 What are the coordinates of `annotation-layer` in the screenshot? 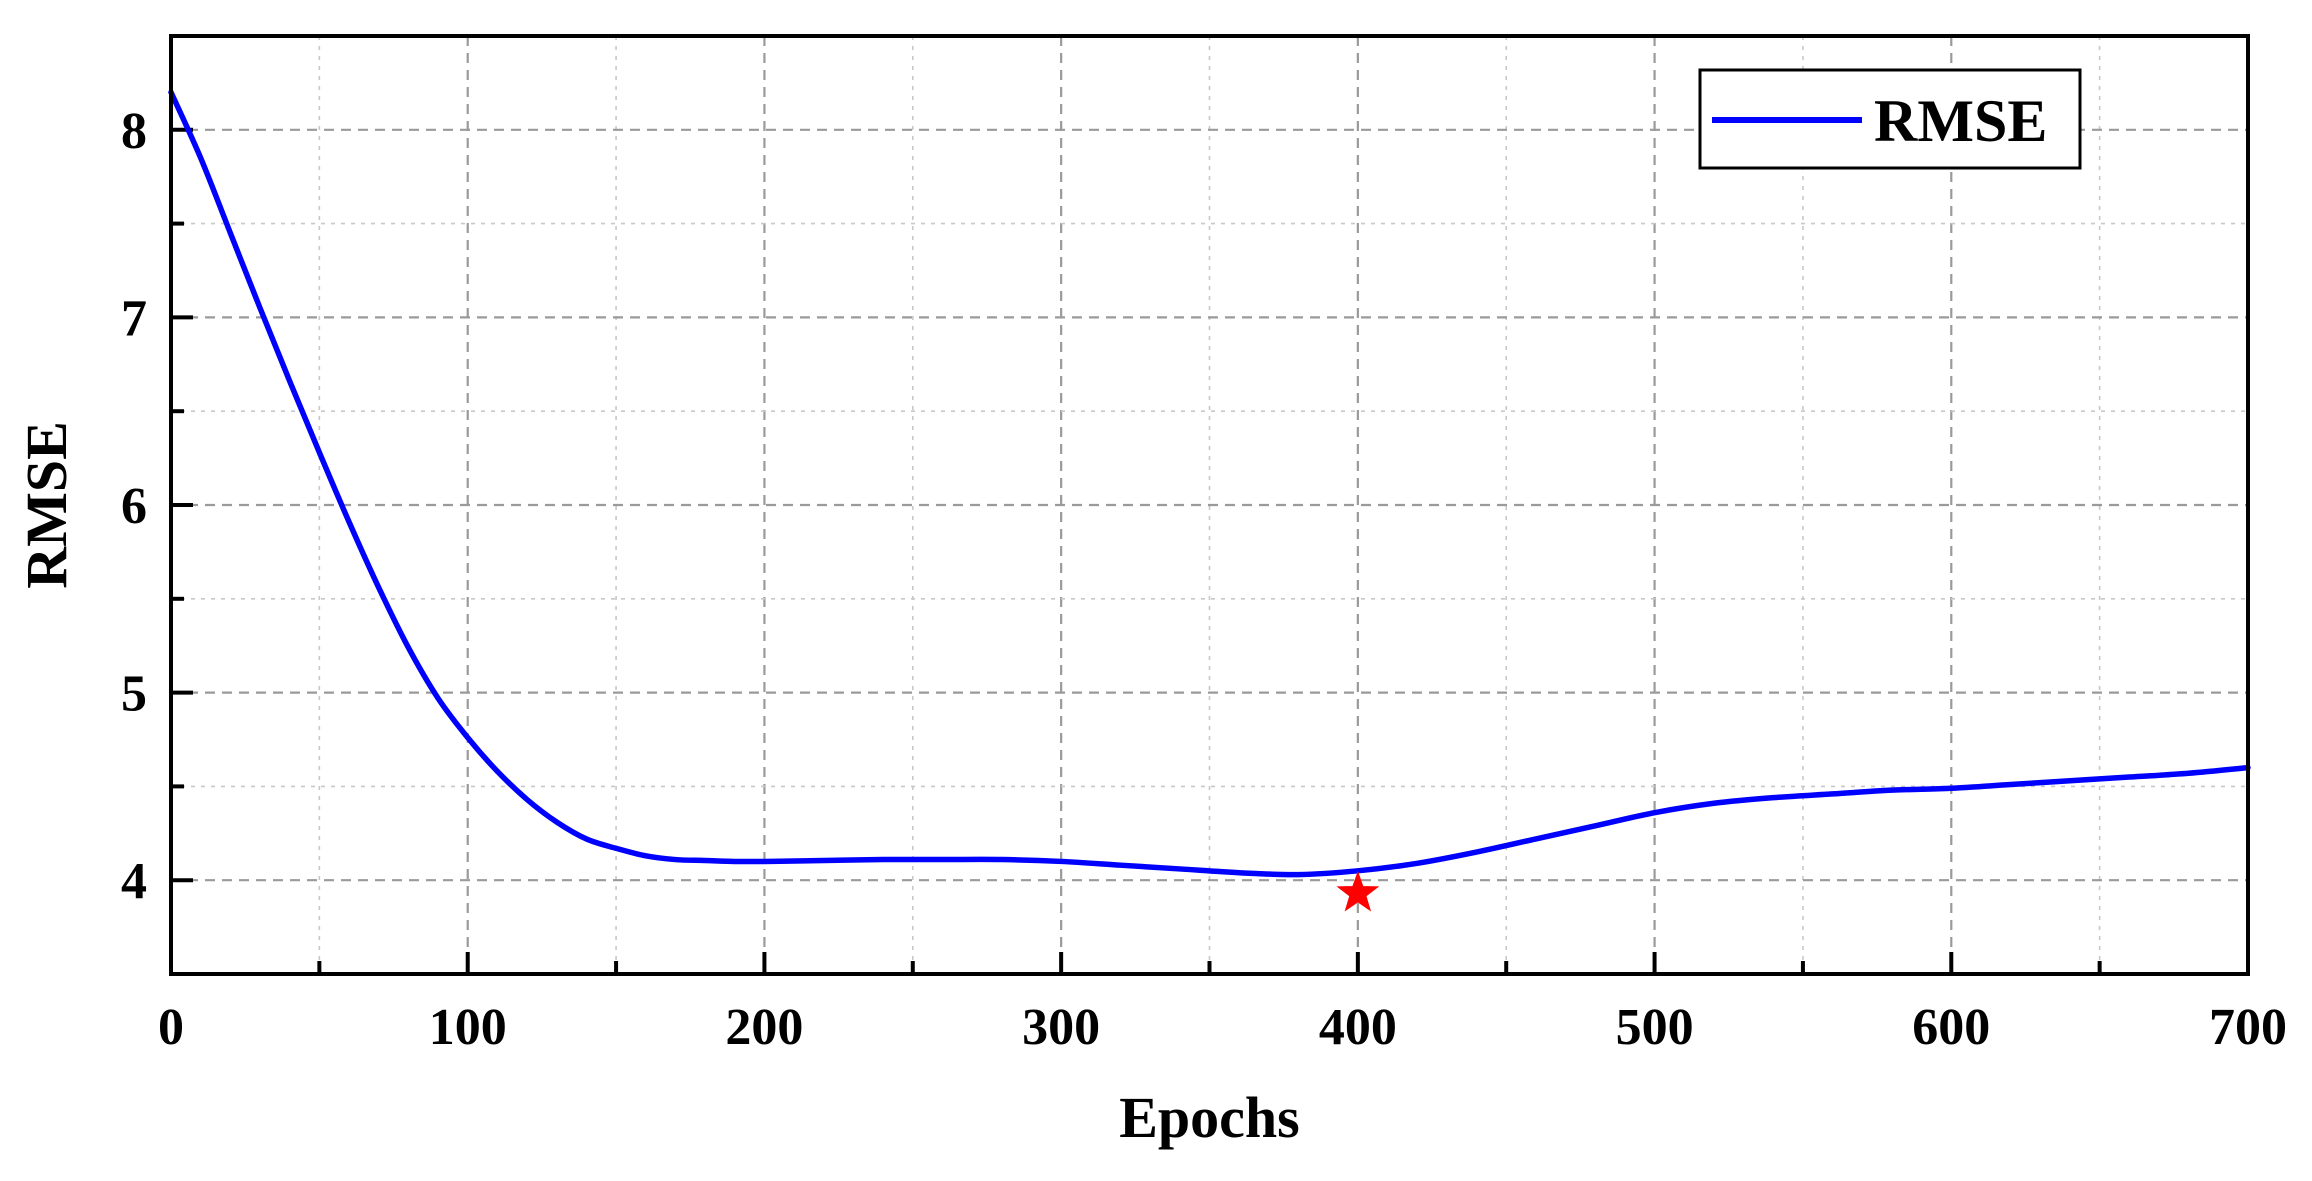 It's located at (1358, 891).